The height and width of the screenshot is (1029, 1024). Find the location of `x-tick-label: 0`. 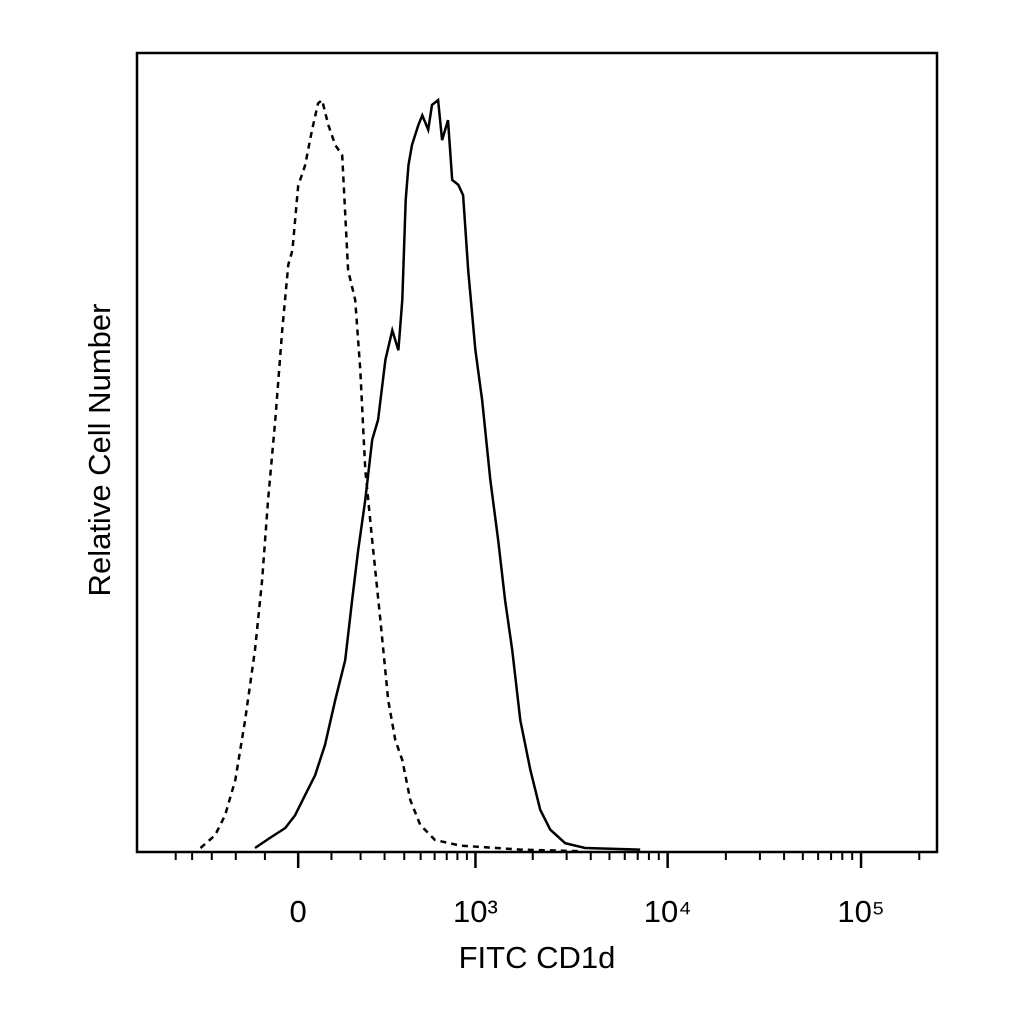

x-tick-label: 0 is located at coordinates (298, 911).